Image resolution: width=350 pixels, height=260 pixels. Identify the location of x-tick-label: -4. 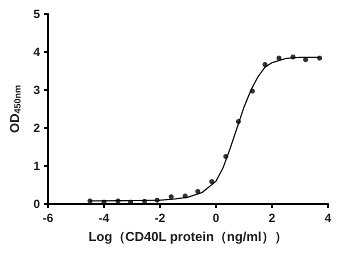
(104, 218).